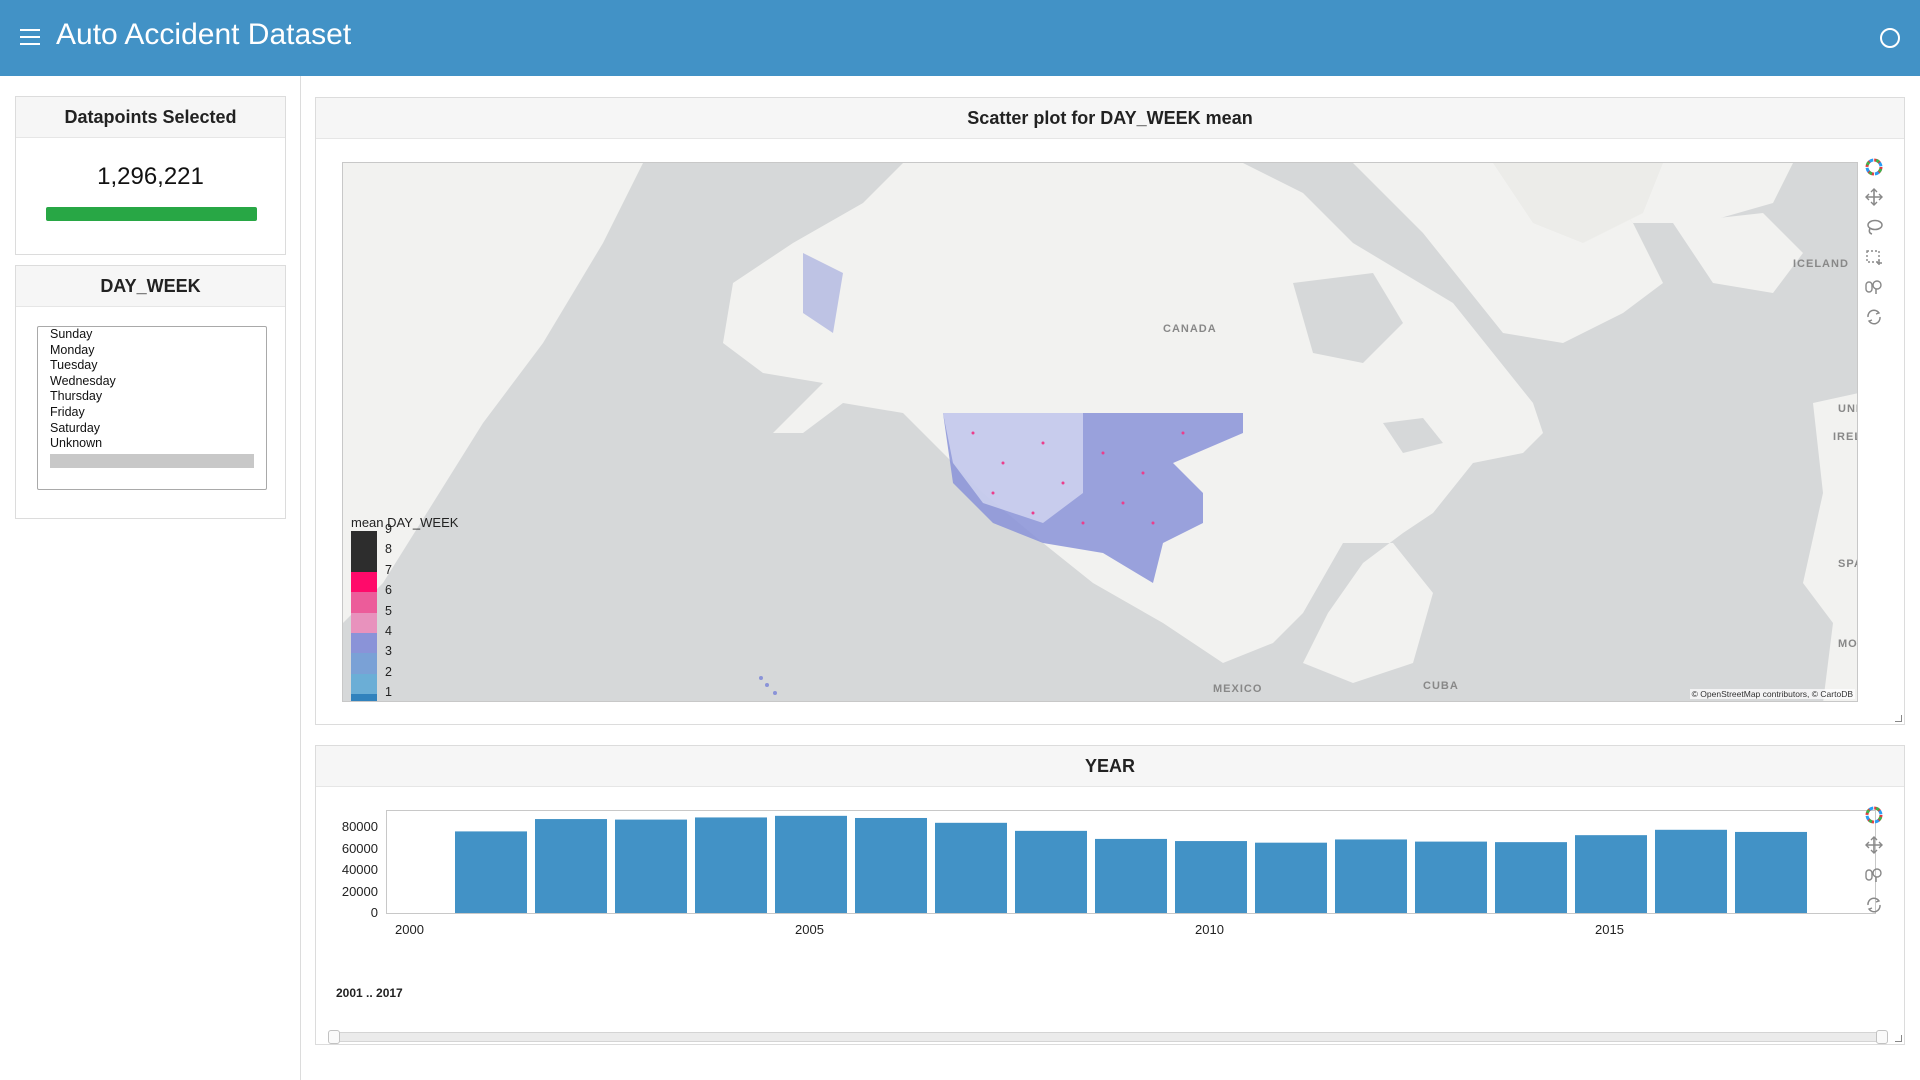 The height and width of the screenshot is (1080, 1920). What do you see at coordinates (1771, 872) in the screenshot?
I see `bar-2017` at bounding box center [1771, 872].